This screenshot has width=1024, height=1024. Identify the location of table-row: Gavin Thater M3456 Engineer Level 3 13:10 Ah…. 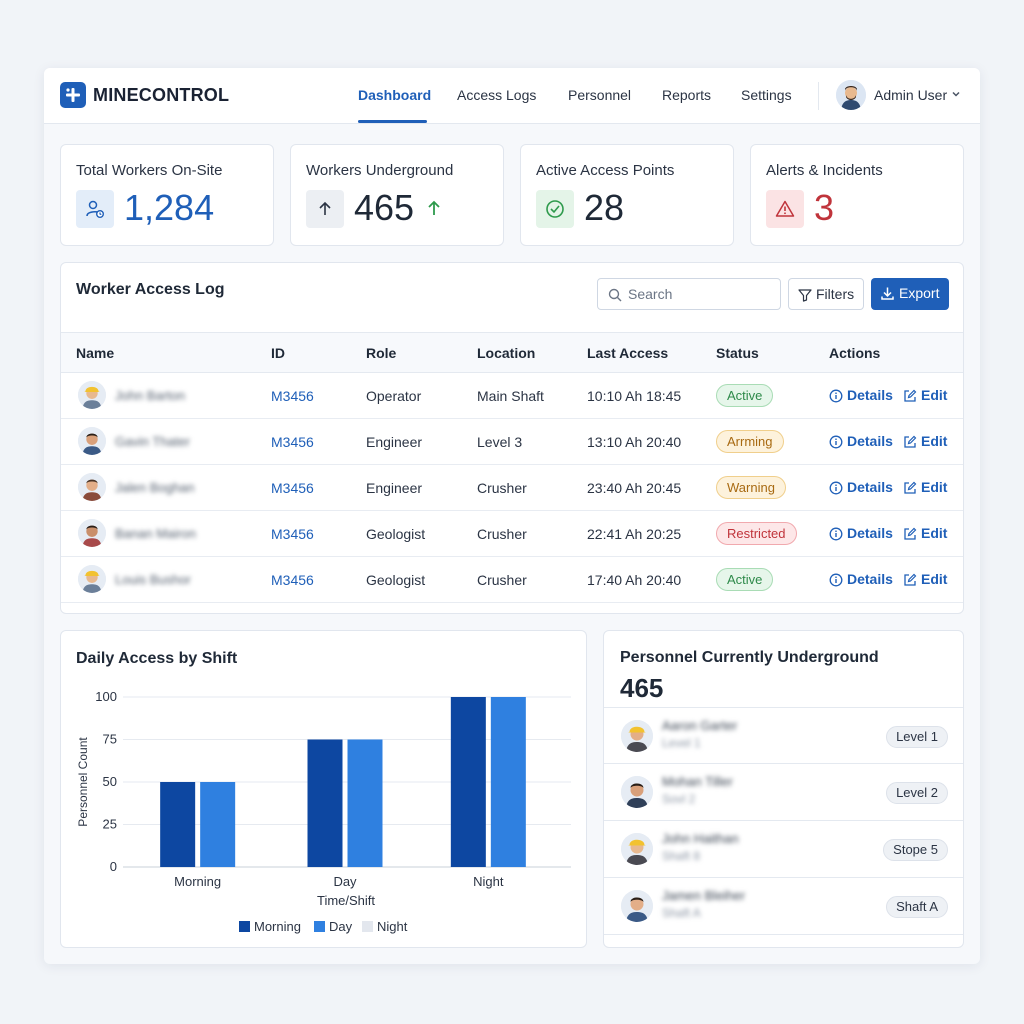
(512, 442).